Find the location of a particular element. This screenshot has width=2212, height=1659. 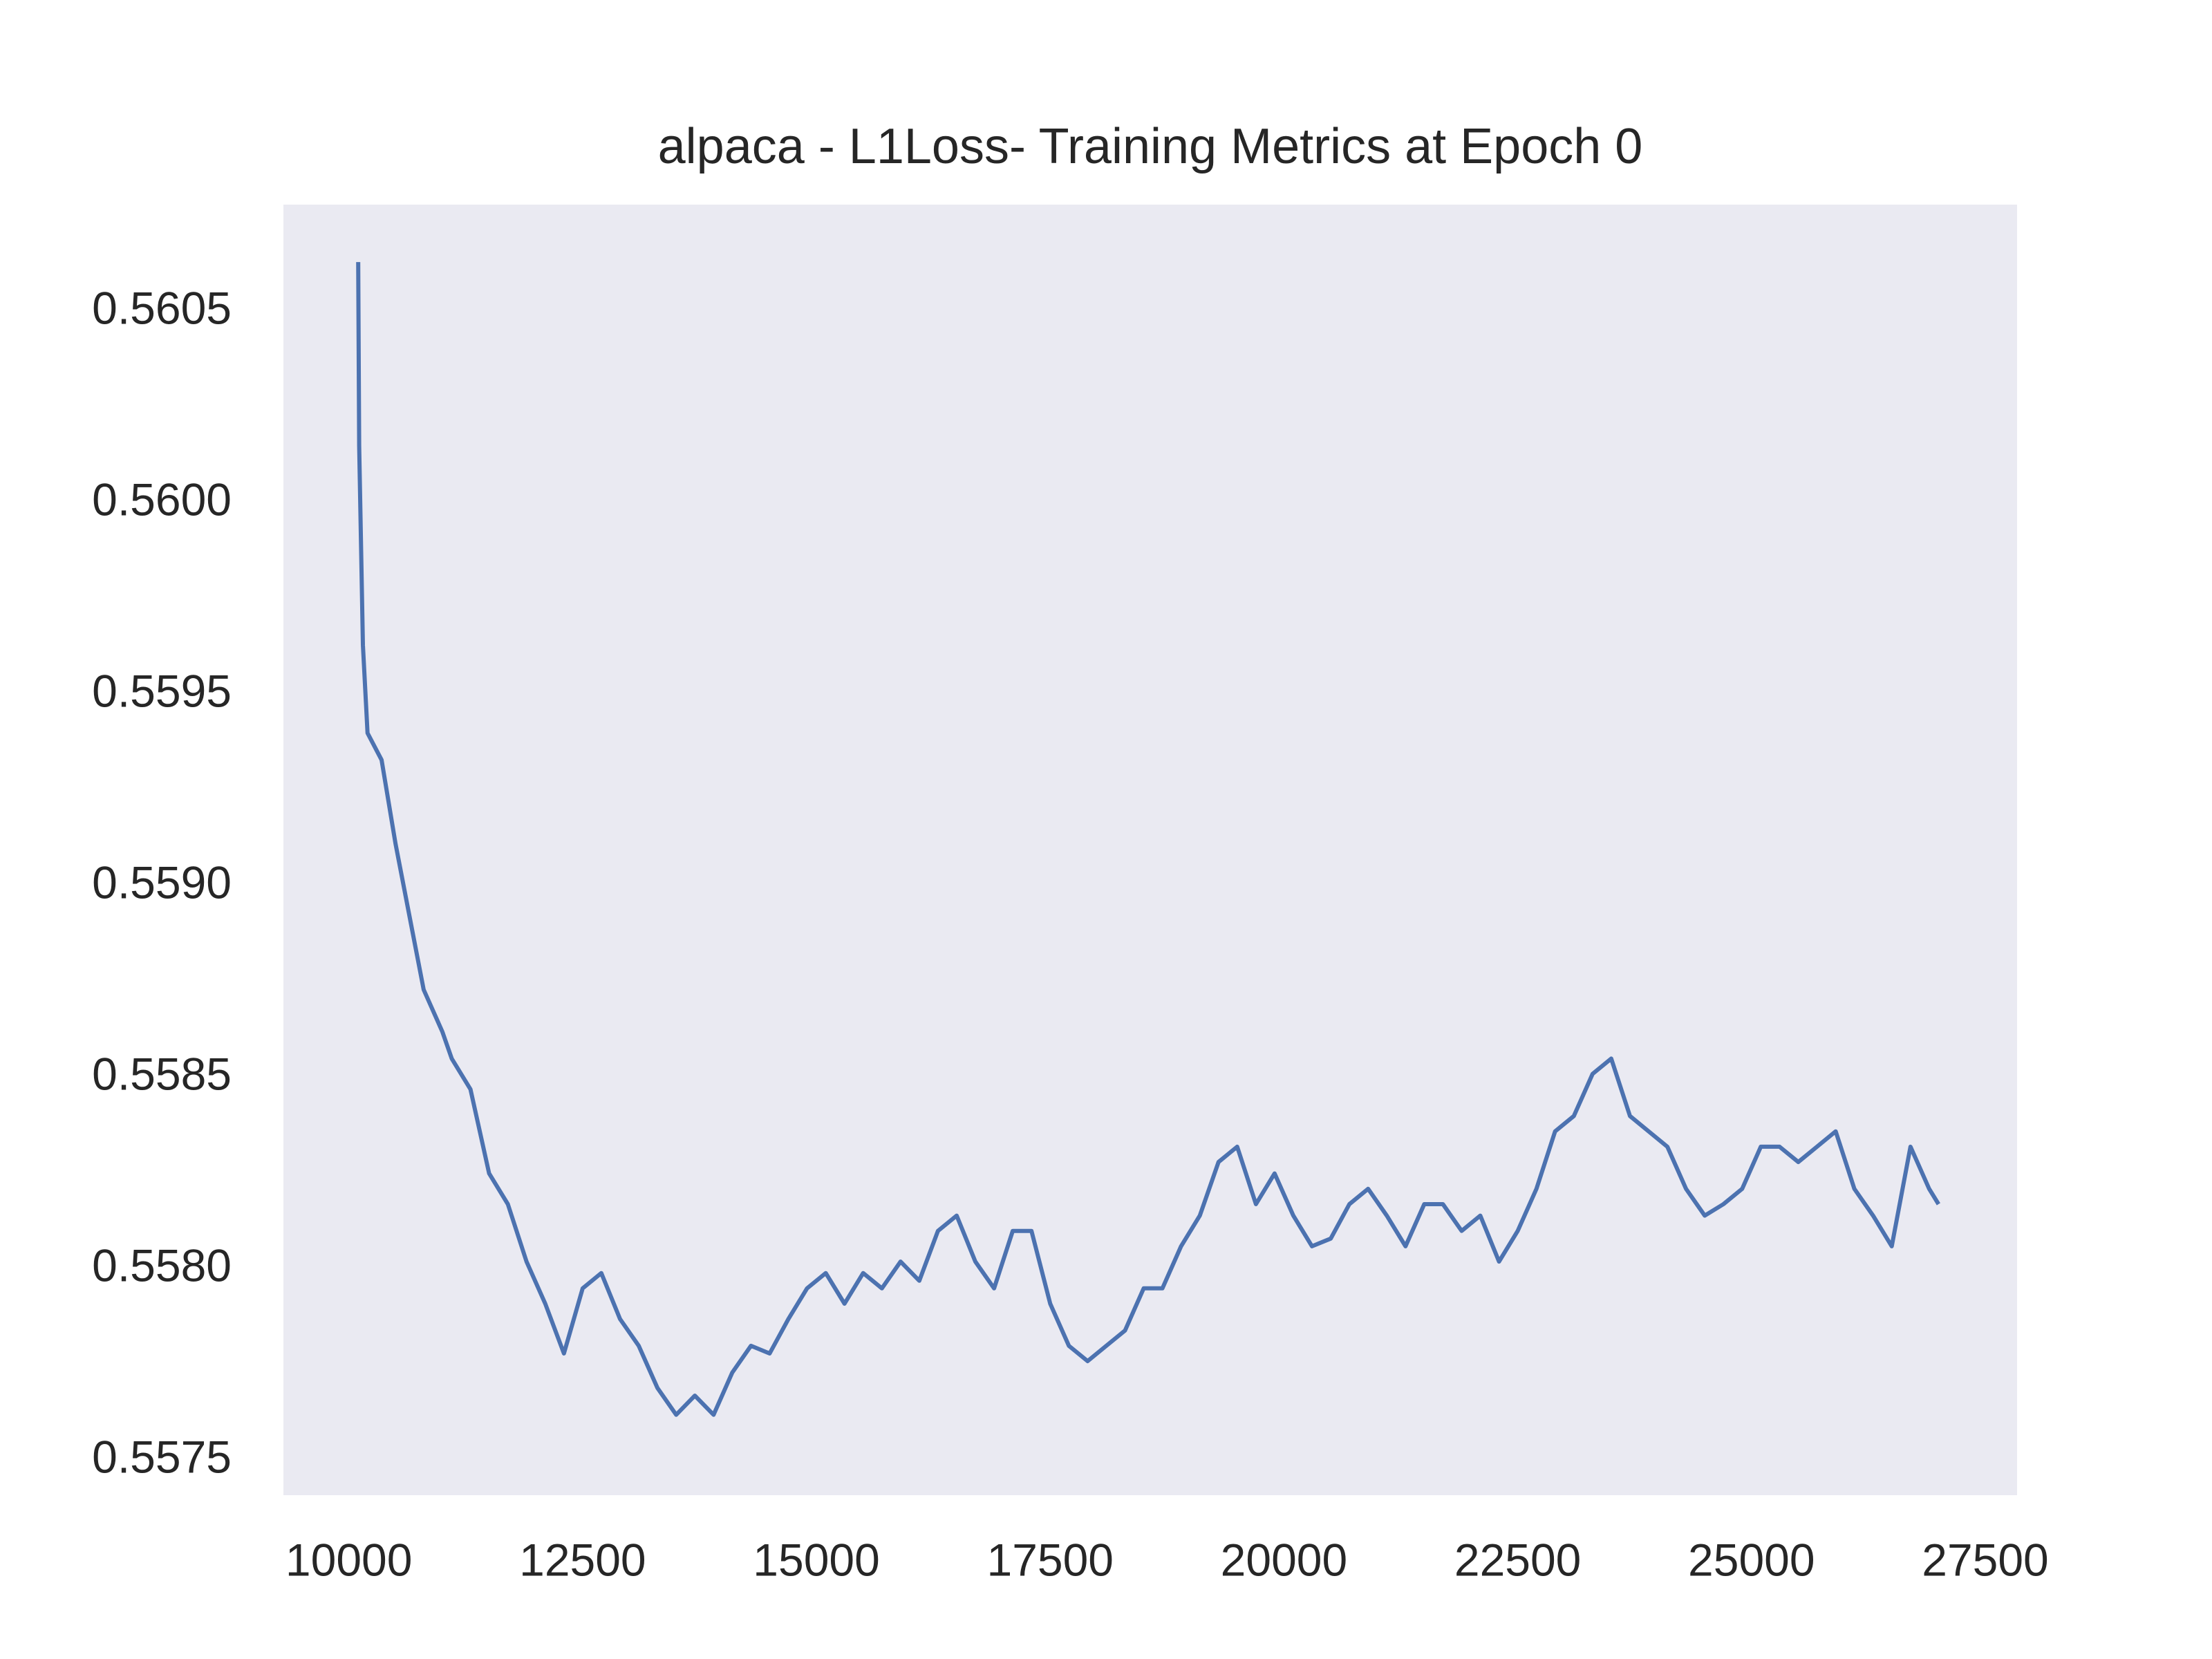

y-tick-label: 0.5580 is located at coordinates (162, 1265).